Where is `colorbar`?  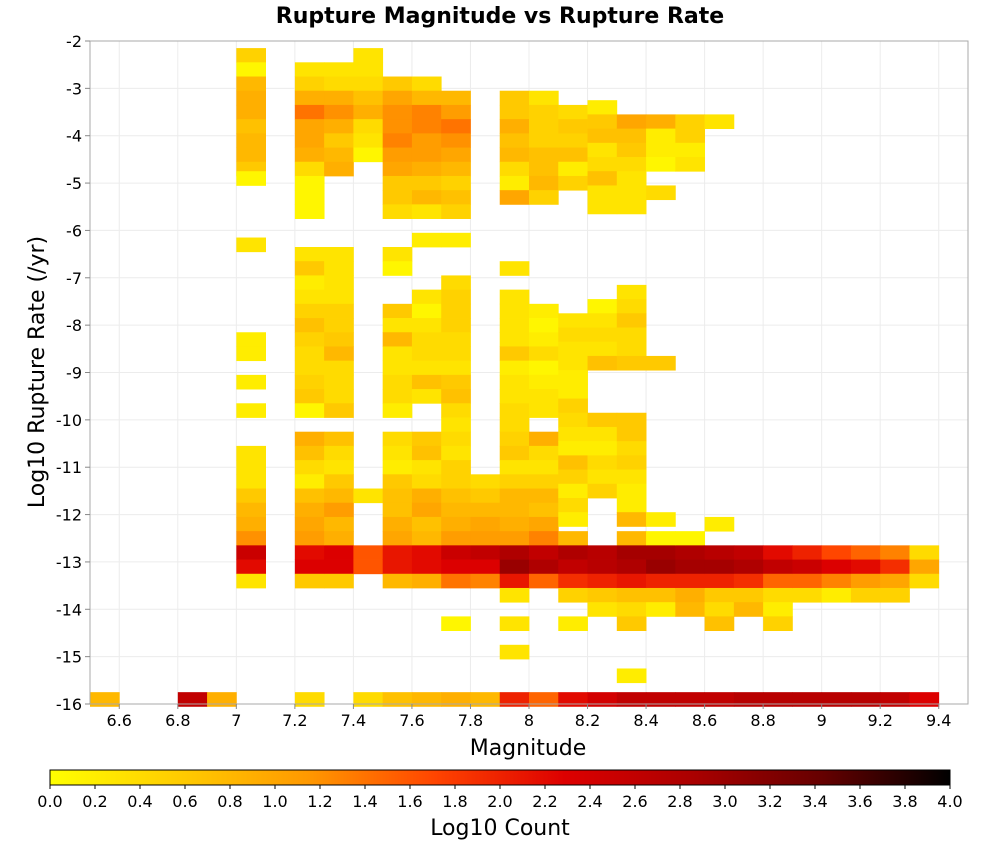 colorbar is located at coordinates (500, 777).